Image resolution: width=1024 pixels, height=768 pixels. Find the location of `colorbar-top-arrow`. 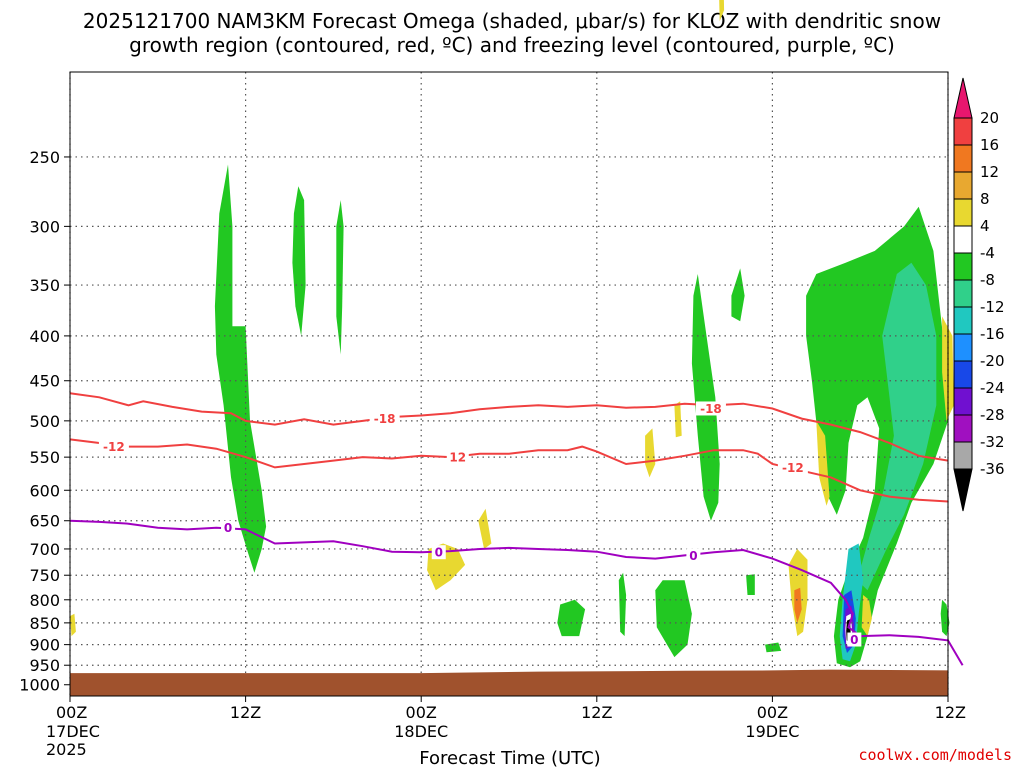

colorbar-top-arrow is located at coordinates (963, 98).